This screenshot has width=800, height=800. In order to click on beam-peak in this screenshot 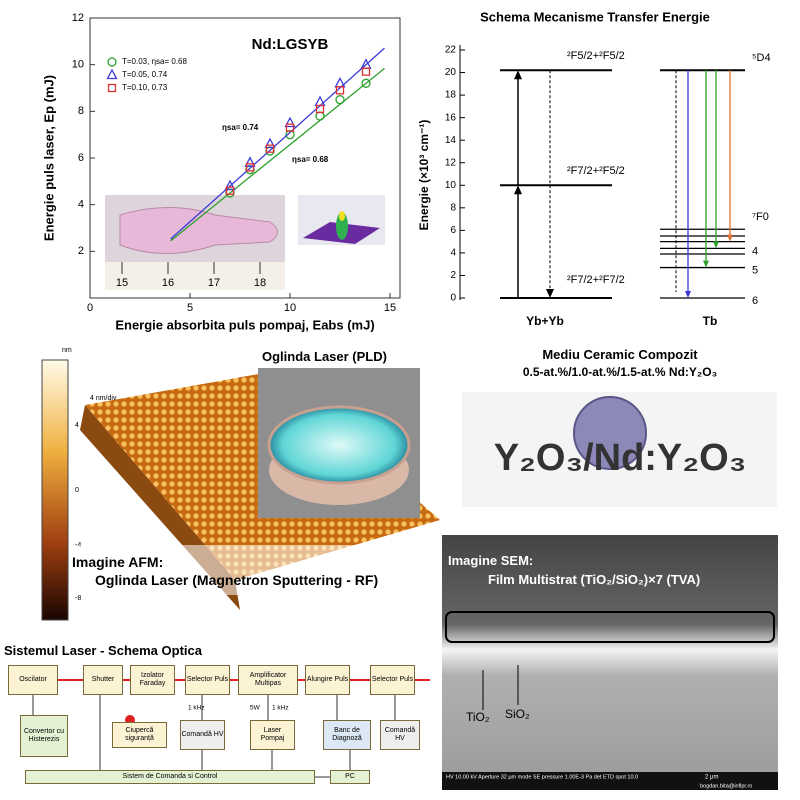, I will do `click(342, 226)`.